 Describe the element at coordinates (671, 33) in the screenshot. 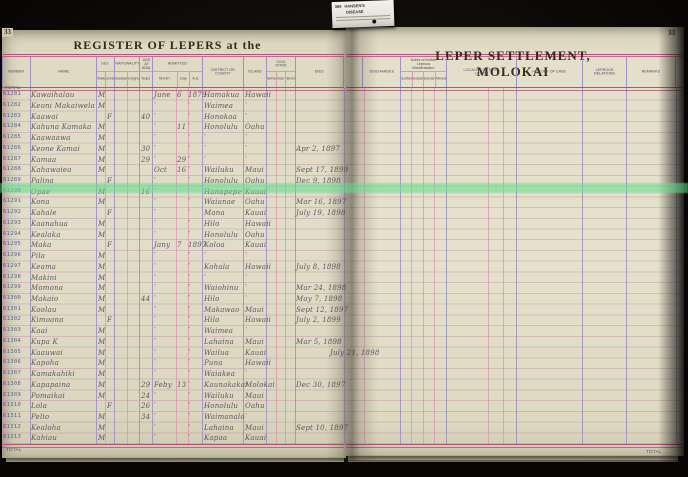

I see `page-number-right: 33` at that location.